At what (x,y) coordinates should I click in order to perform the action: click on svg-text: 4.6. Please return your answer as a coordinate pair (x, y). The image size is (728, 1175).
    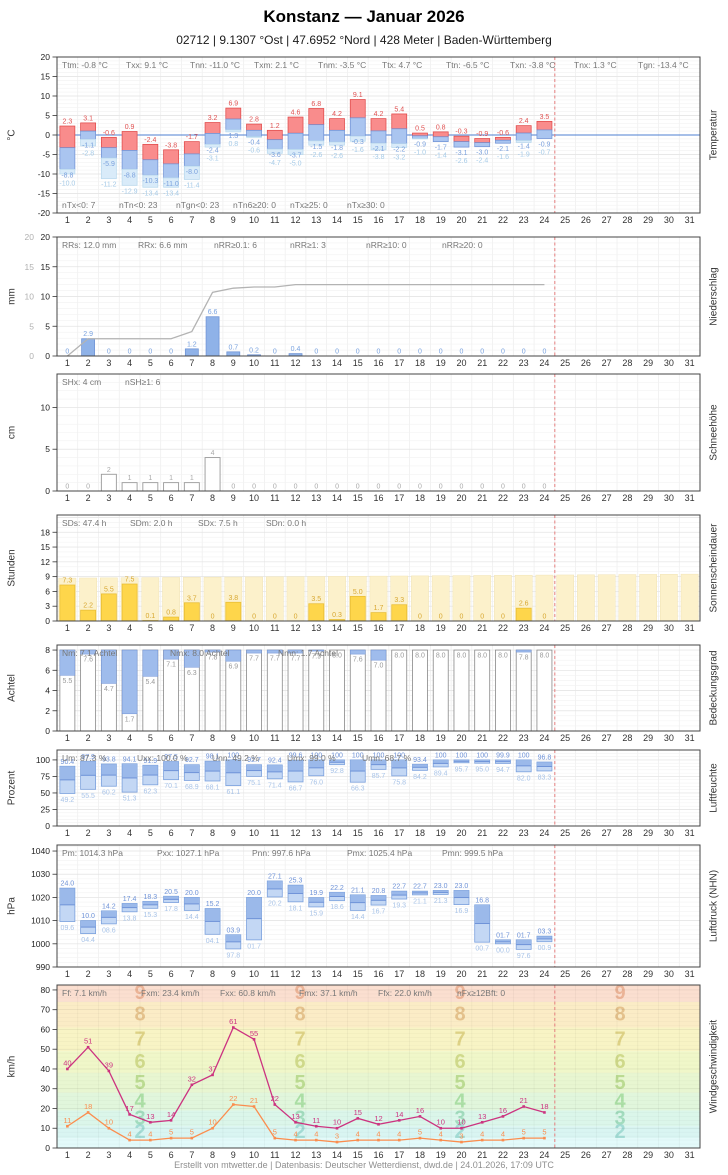
    Looking at the image, I should click on (296, 113).